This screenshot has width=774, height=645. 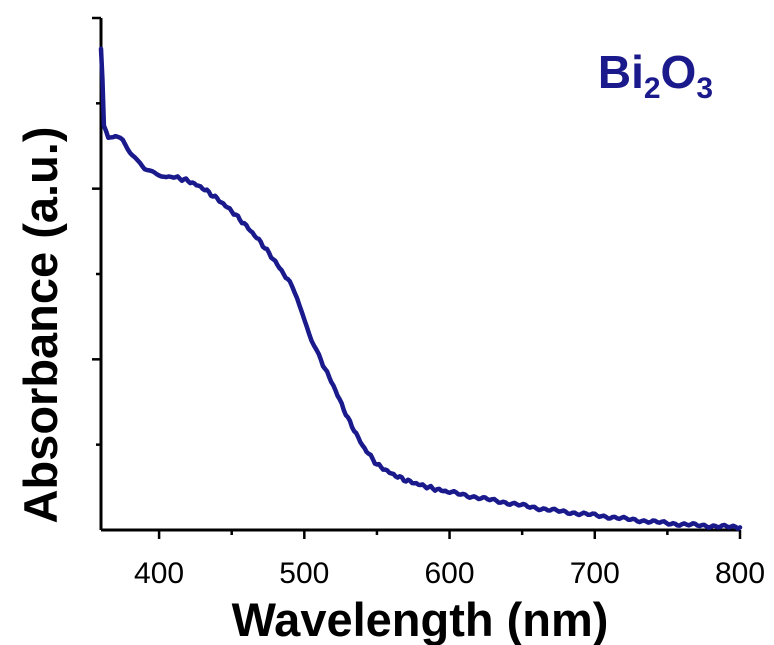 What do you see at coordinates (621, 72) in the screenshot?
I see `annotation-bi: Bi` at bounding box center [621, 72].